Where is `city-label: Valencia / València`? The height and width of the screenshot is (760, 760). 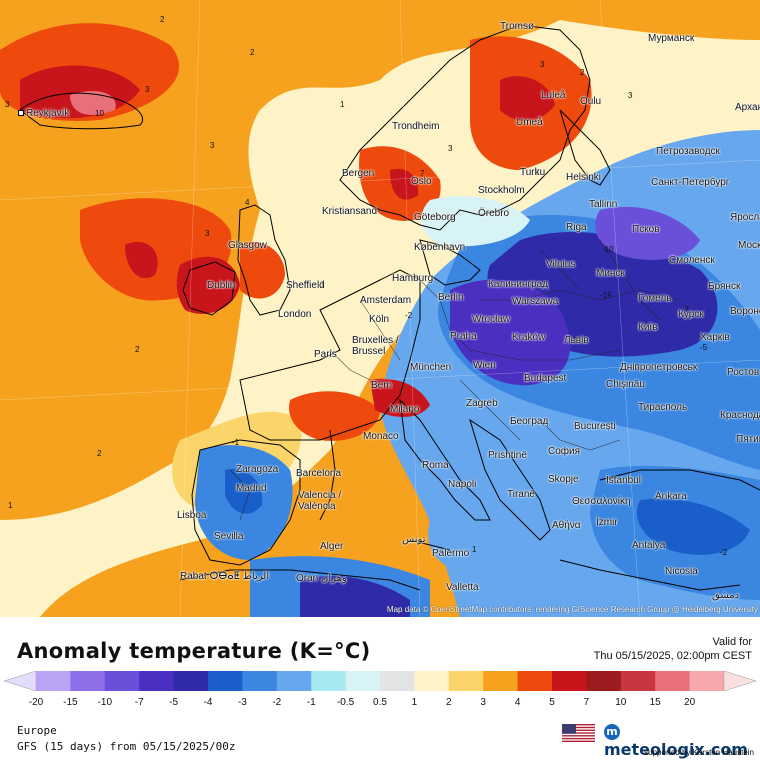
city-label: Valencia / València is located at coordinates (320, 501).